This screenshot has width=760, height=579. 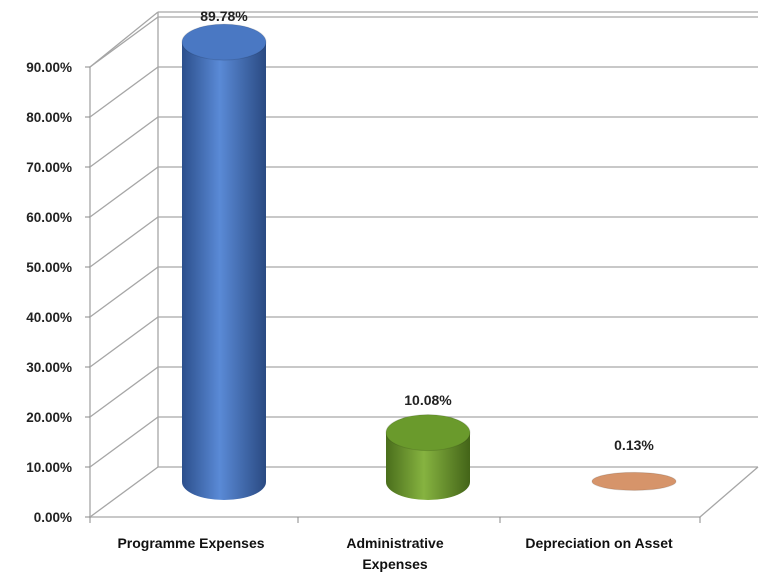 What do you see at coordinates (53, 517) in the screenshot?
I see `y-tick-label: 0.00%` at bounding box center [53, 517].